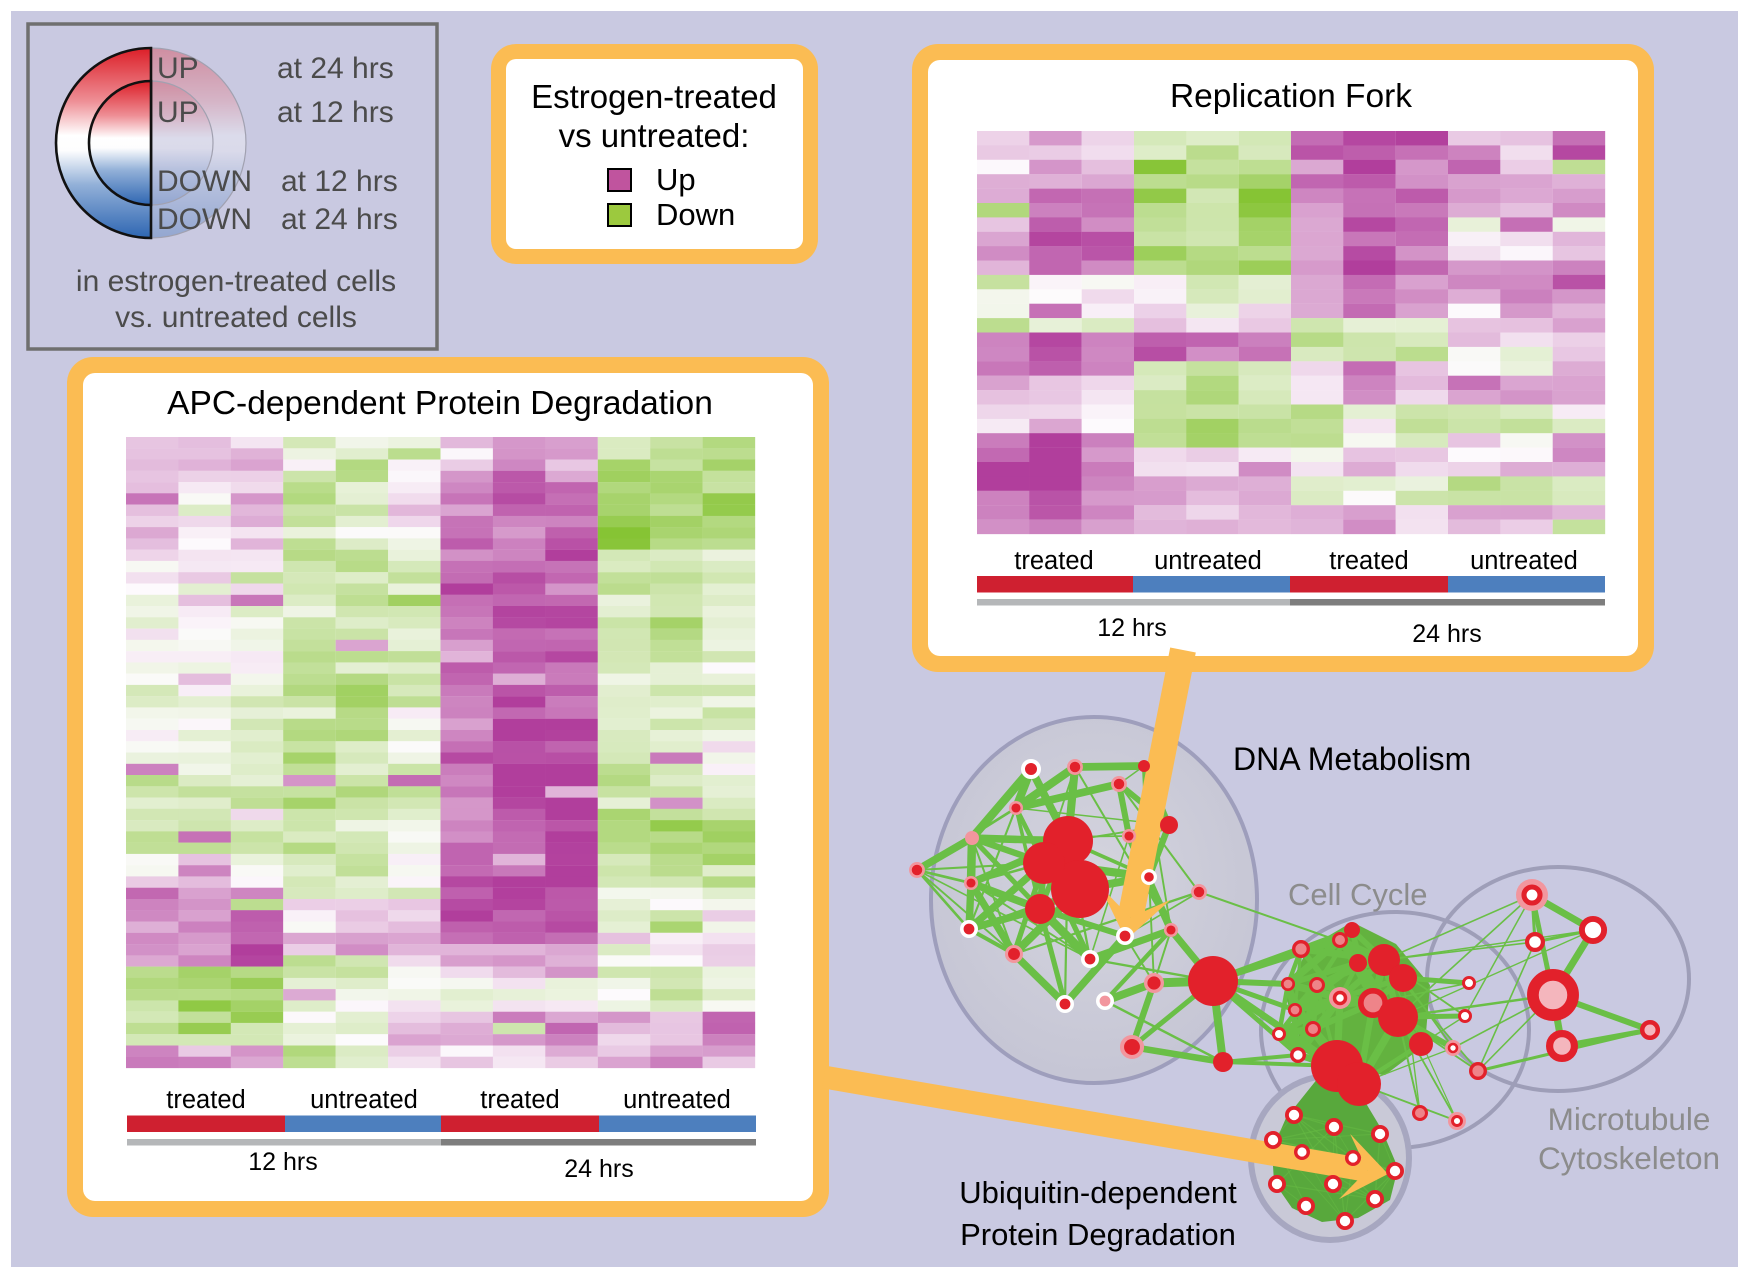  What do you see at coordinates (654, 135) in the screenshot?
I see `svg-text: vs untreated:` at bounding box center [654, 135].